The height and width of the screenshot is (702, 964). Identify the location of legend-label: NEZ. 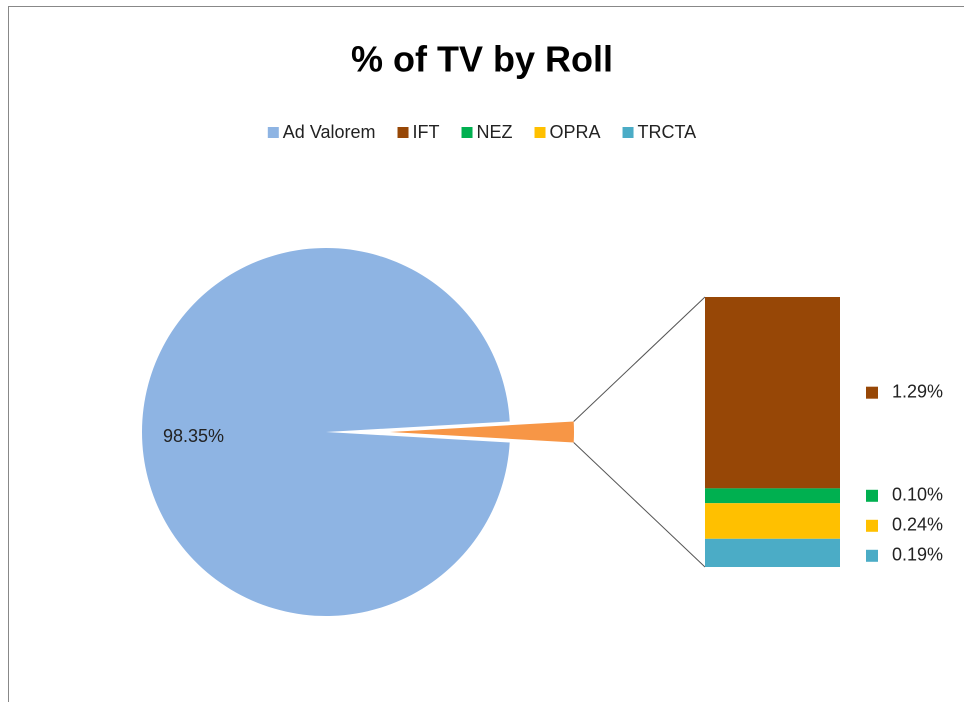
(495, 132).